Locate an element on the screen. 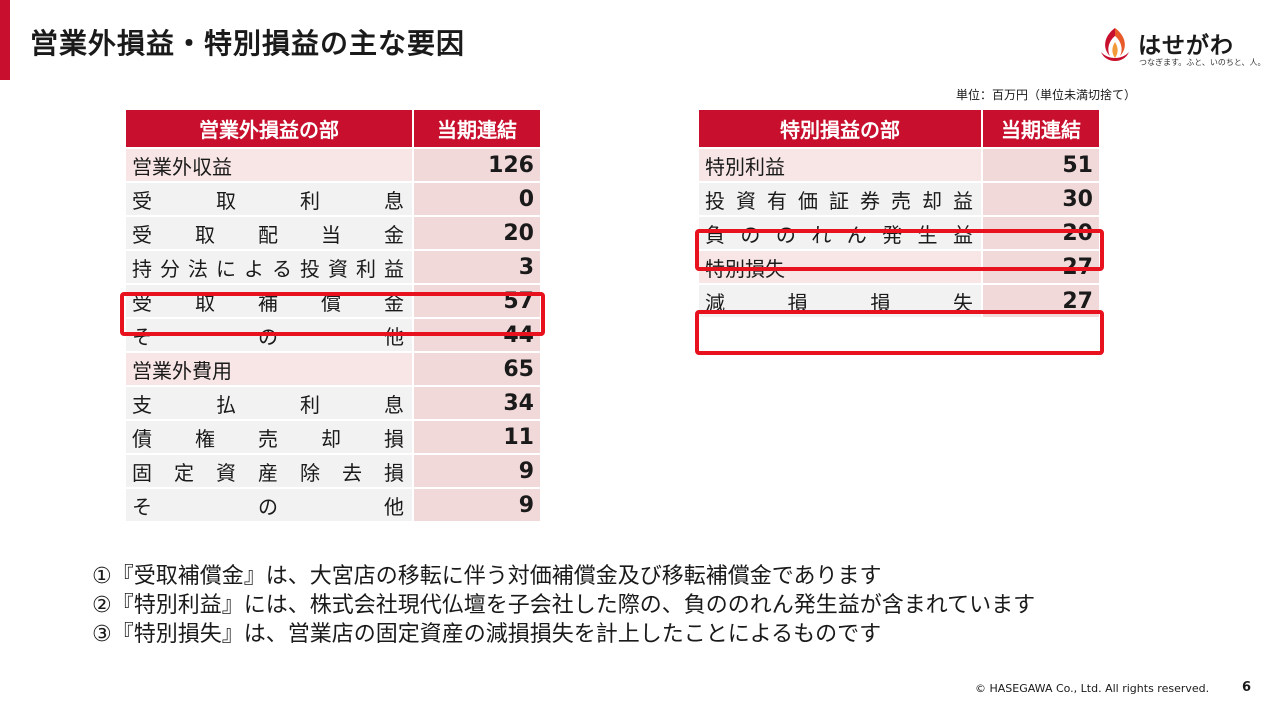  row-label-text: 投資有価証券売却益 is located at coordinates (839, 200).